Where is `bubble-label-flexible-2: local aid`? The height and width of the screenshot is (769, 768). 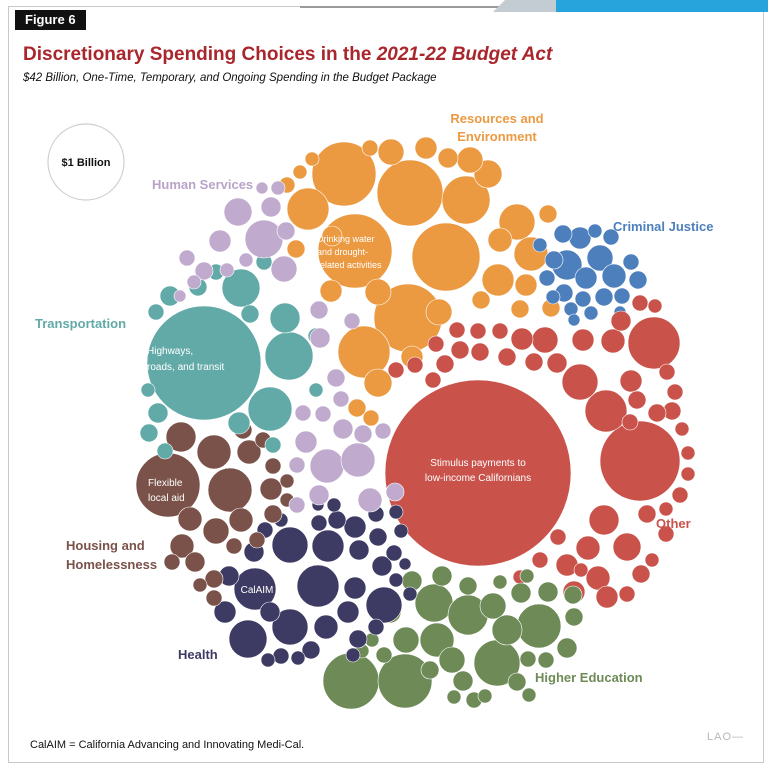
bubble-label-flexible-2: local aid is located at coordinates (166, 498).